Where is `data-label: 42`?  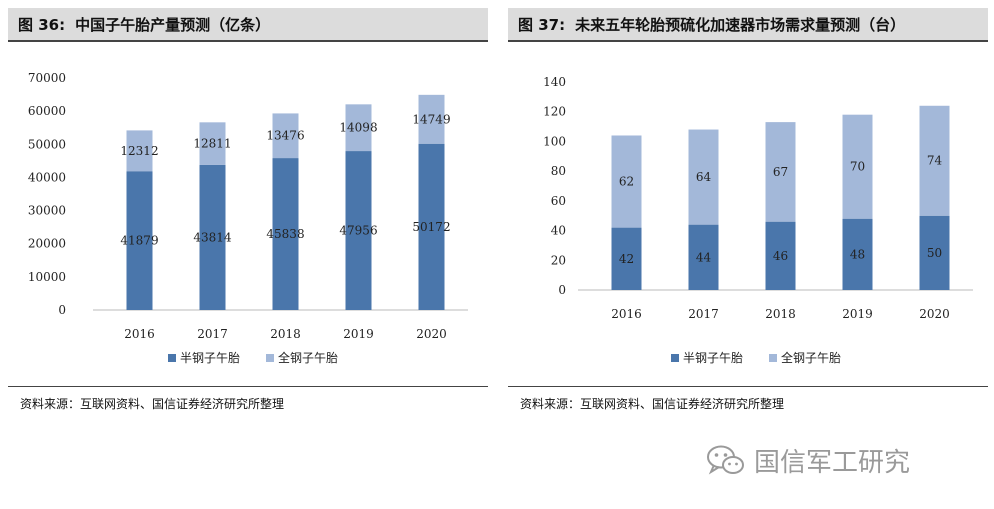
data-label: 42 is located at coordinates (626, 259).